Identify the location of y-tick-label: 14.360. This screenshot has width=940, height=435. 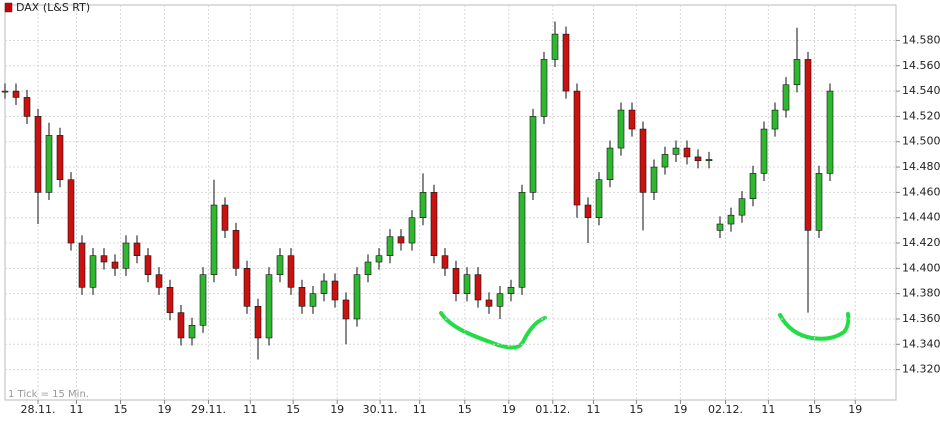
(921, 318).